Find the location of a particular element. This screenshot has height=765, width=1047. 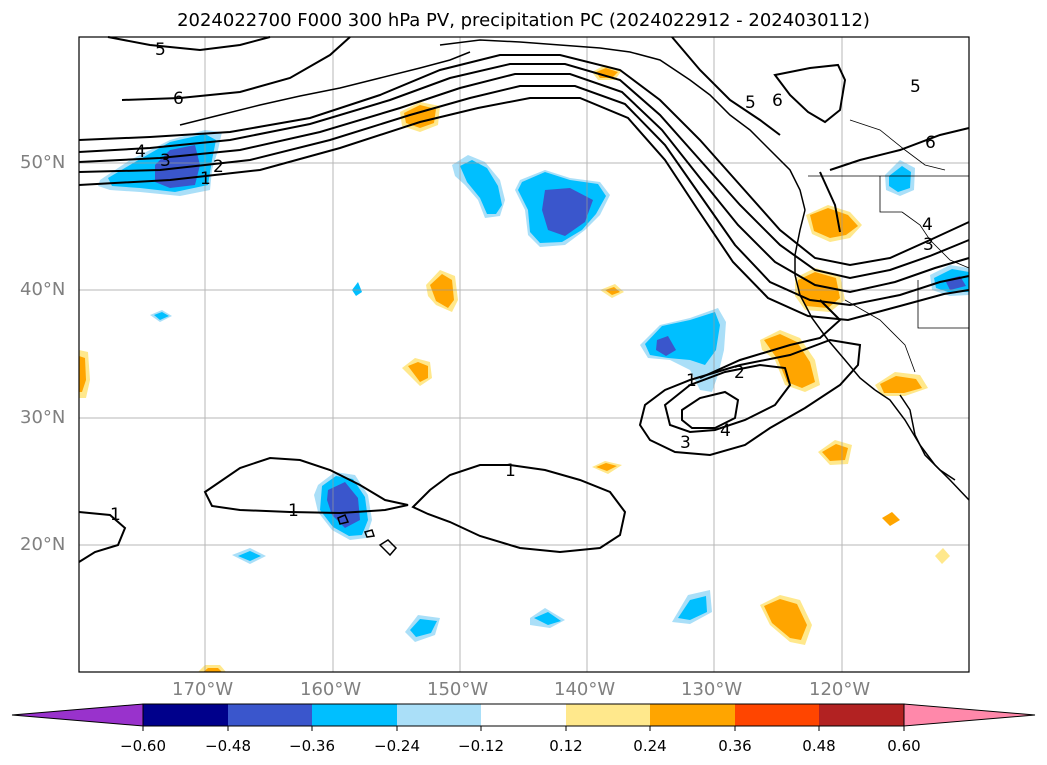

colorbar-label: 0.12 is located at coordinates (566, 746).